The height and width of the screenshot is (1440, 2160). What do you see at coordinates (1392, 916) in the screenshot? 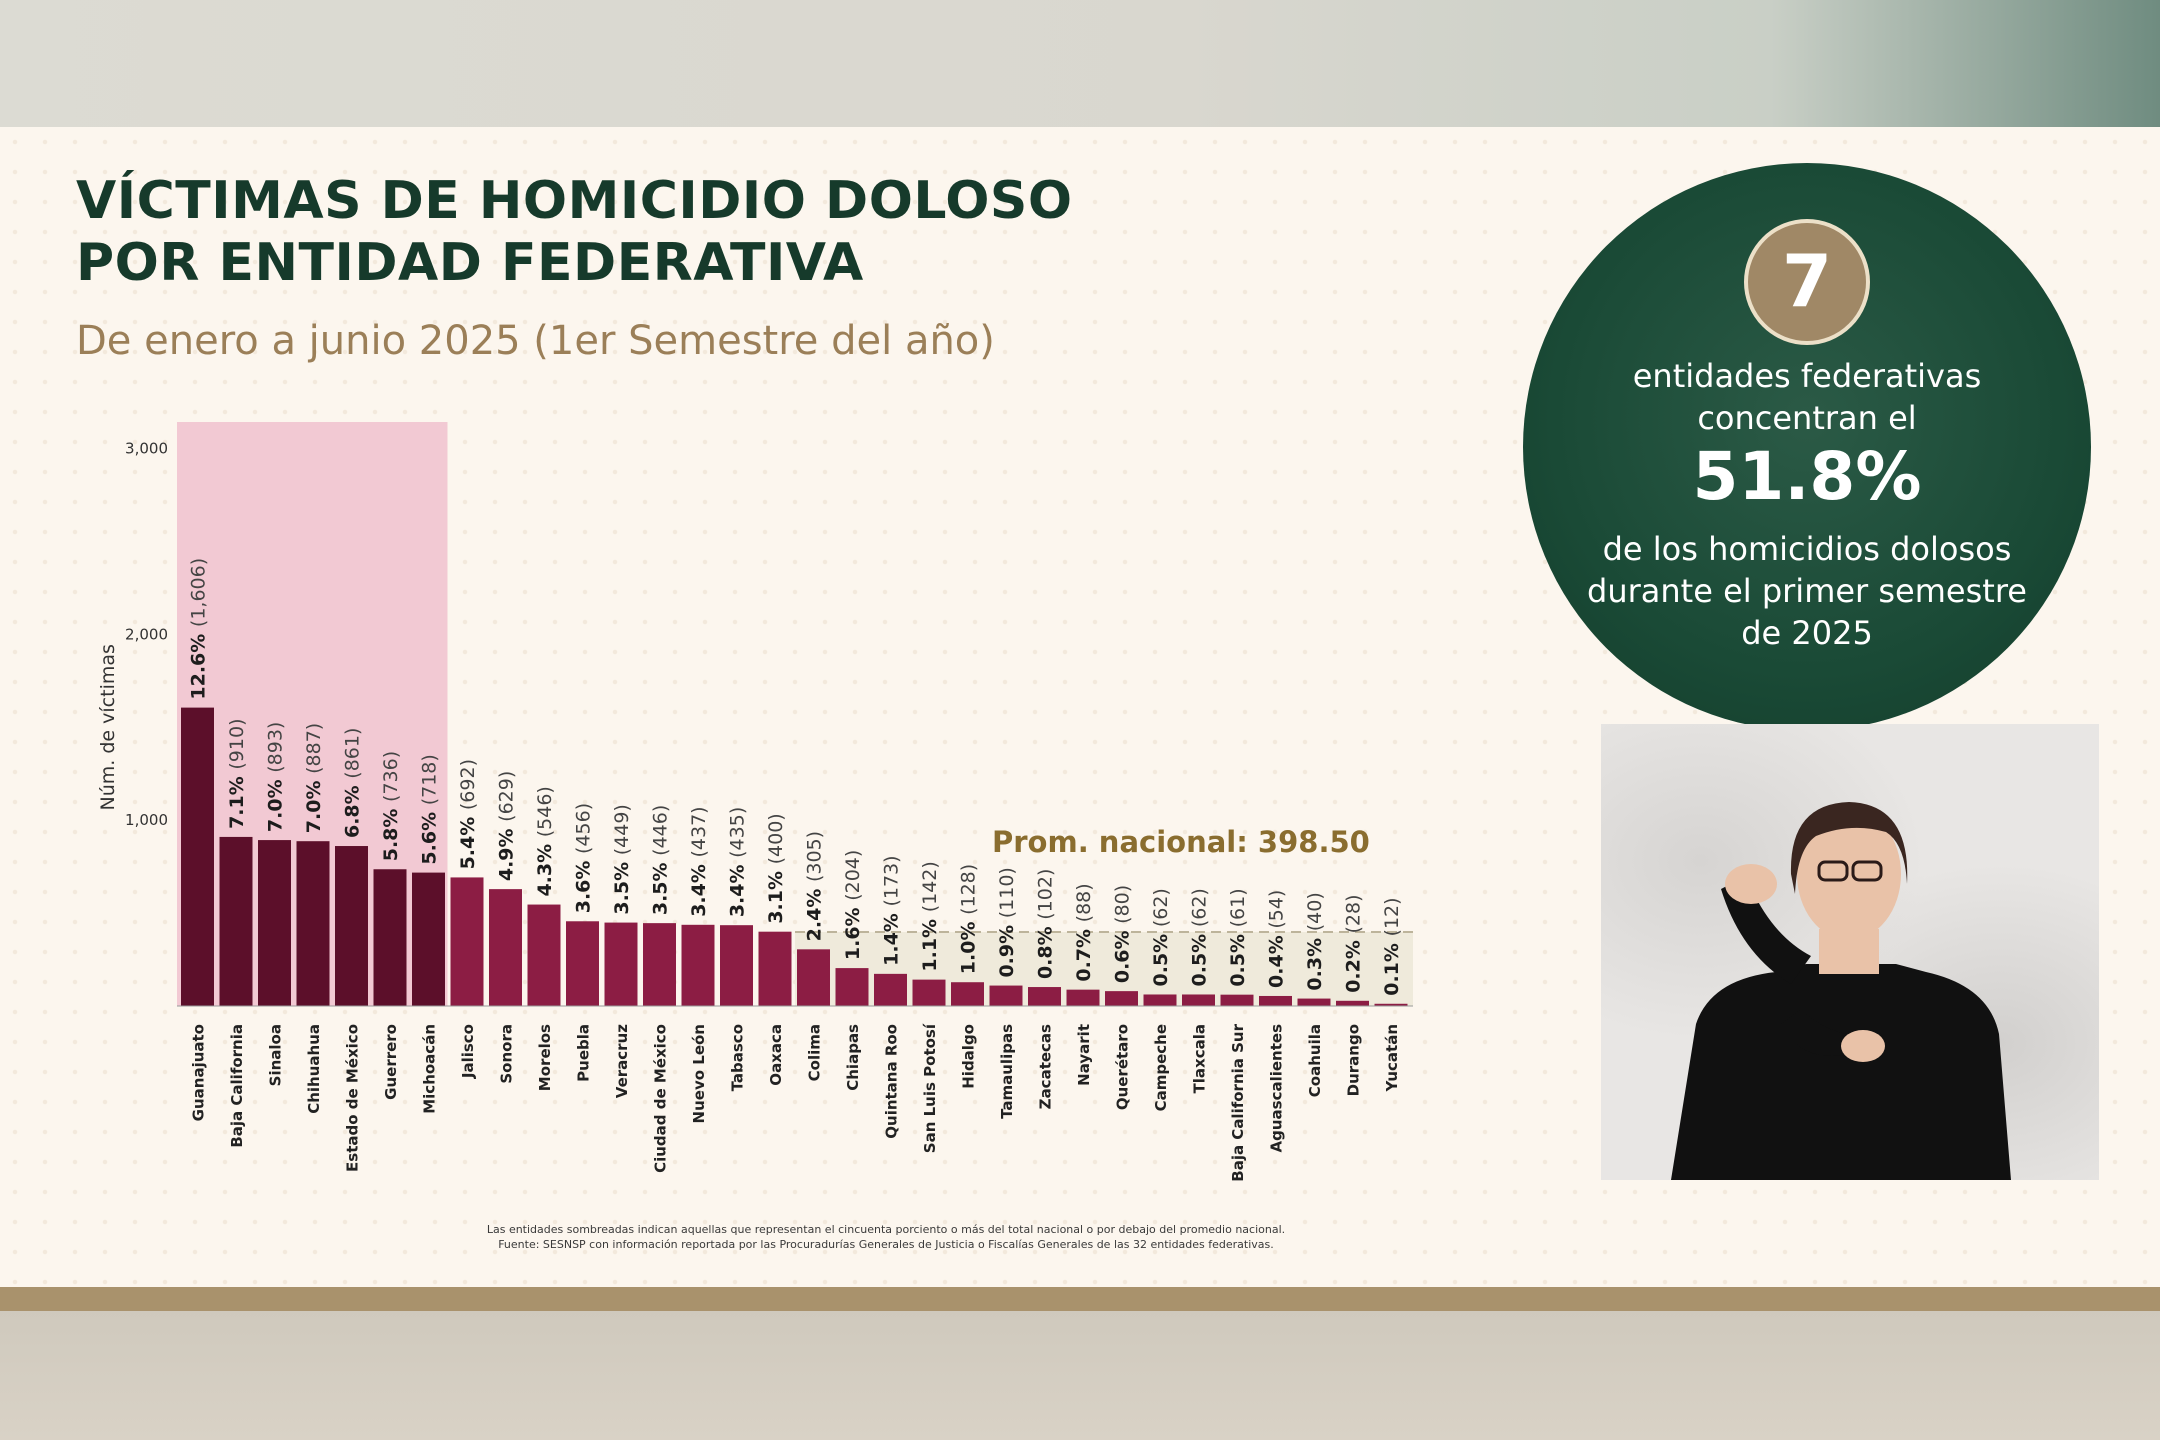
I see `bar-count-label: (12)` at bounding box center [1392, 916].